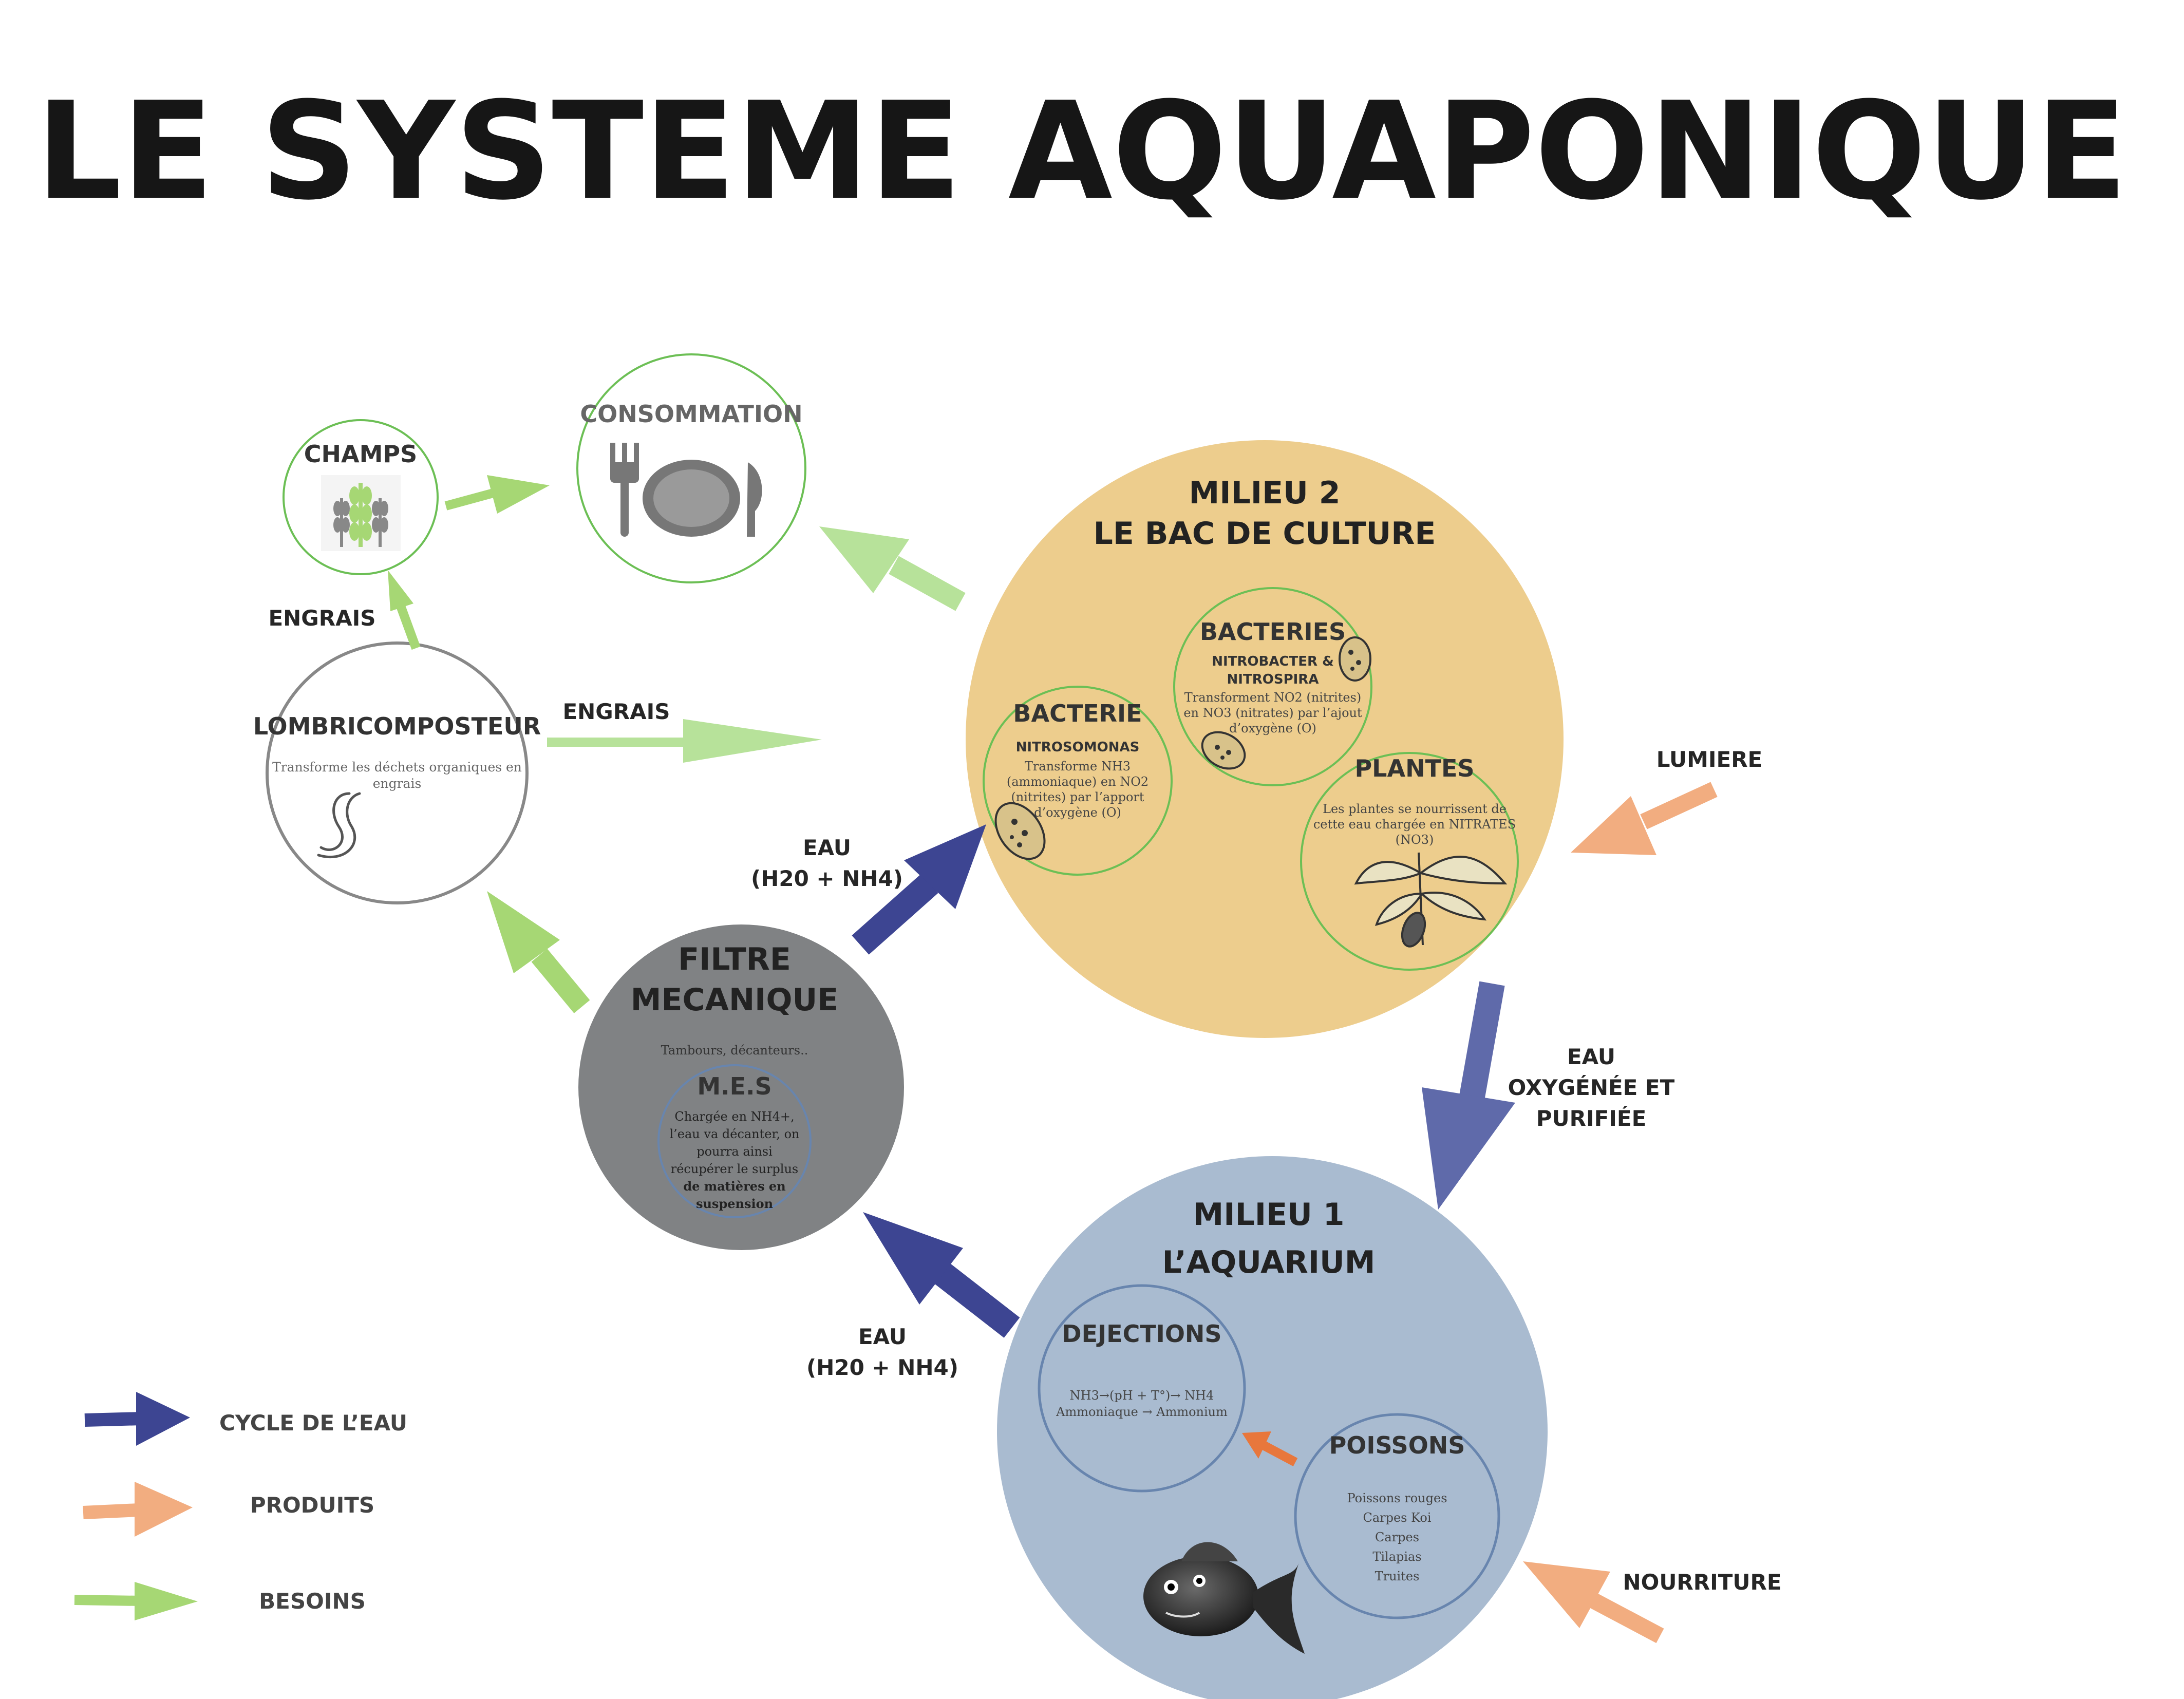 The width and height of the screenshot is (2184, 1699). What do you see at coordinates (1397, 1537) in the screenshot?
I see `poissons-desc-3: Carpes` at bounding box center [1397, 1537].